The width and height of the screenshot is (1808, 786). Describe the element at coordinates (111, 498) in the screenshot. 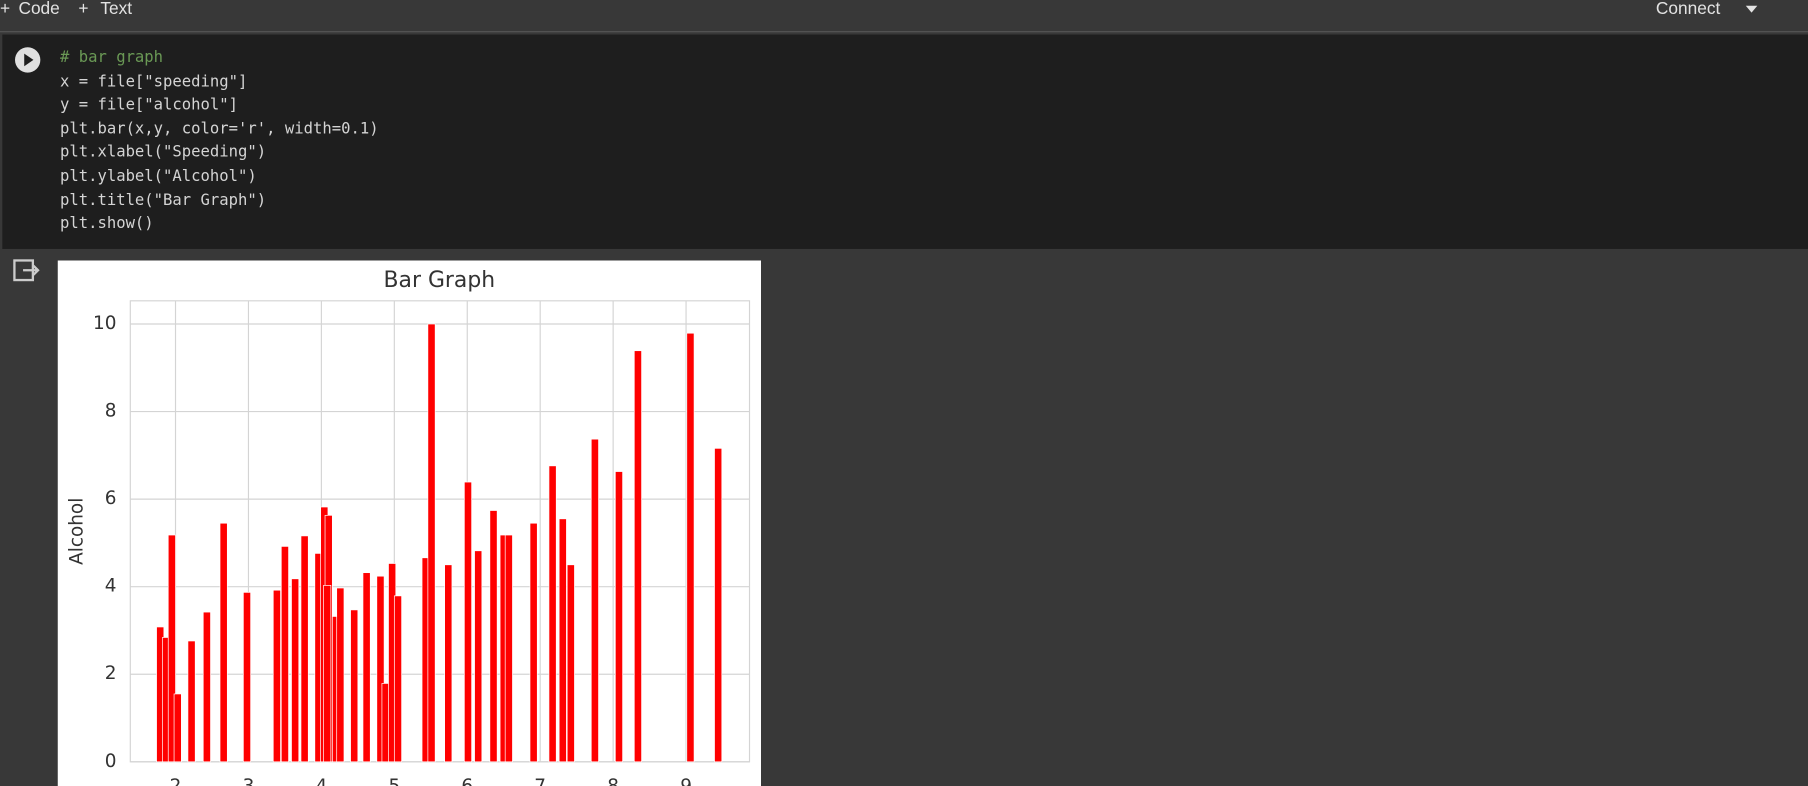

I see `y-tick-label: 6` at that location.